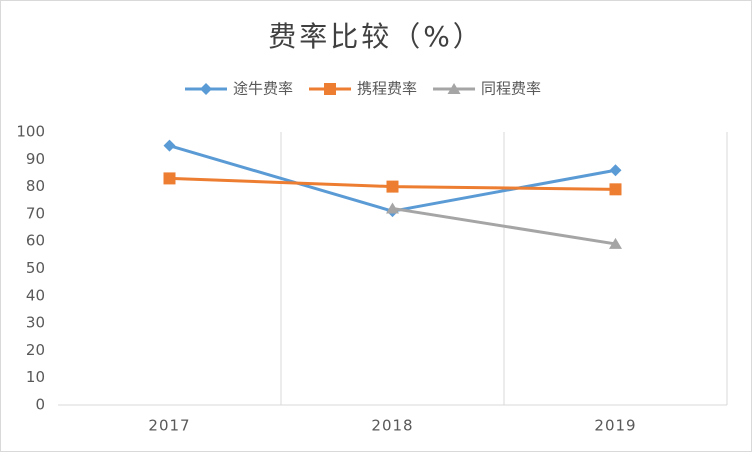 The image size is (752, 452). What do you see at coordinates (35, 159) in the screenshot?
I see `y-tick-label: 90` at bounding box center [35, 159].